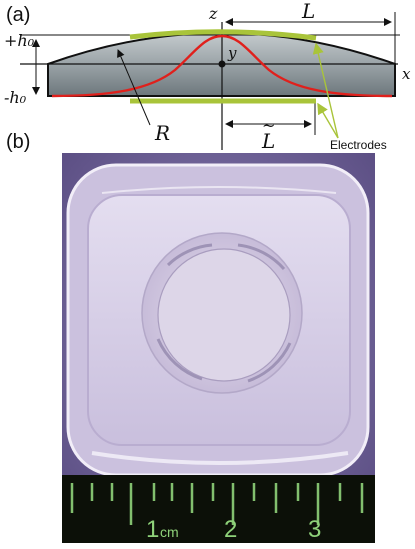  Describe the element at coordinates (314, 529) in the screenshot. I see `ruler-number-3: 3` at that location.